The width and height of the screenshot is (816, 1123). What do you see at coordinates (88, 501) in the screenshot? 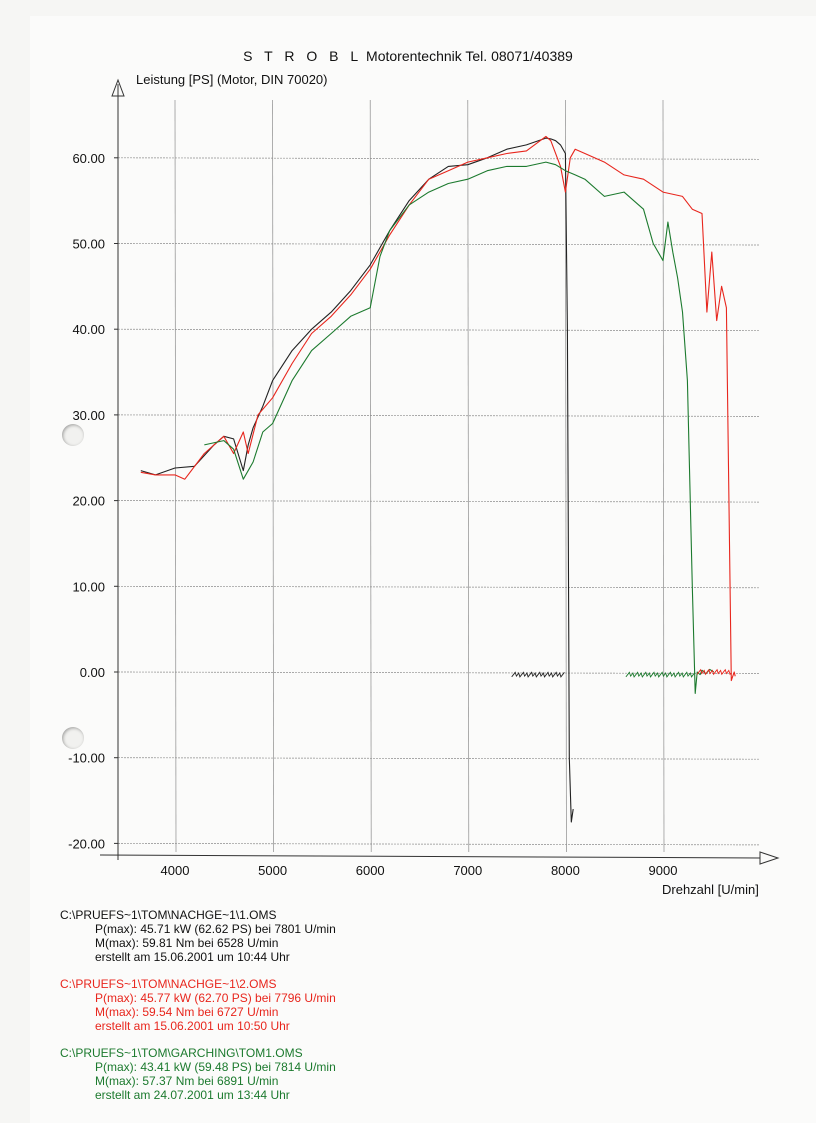
I see `y-tick-label: 20.00` at bounding box center [88, 501].